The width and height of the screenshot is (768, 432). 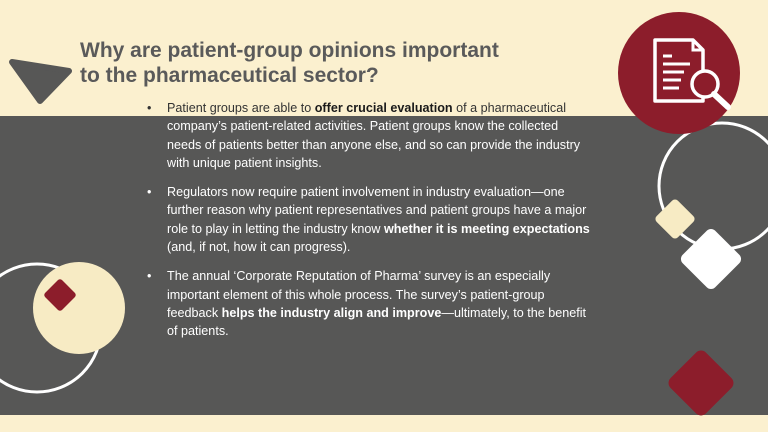 What do you see at coordinates (711, 259) in the screenshot?
I see `white-diamond-right` at bounding box center [711, 259].